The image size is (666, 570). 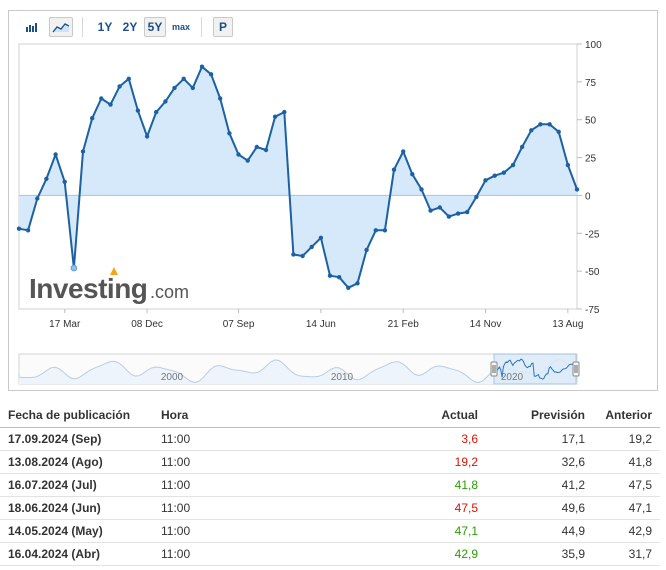 What do you see at coordinates (76, 415) in the screenshot?
I see `col-fecha-header: Fecha de publicación` at bounding box center [76, 415].